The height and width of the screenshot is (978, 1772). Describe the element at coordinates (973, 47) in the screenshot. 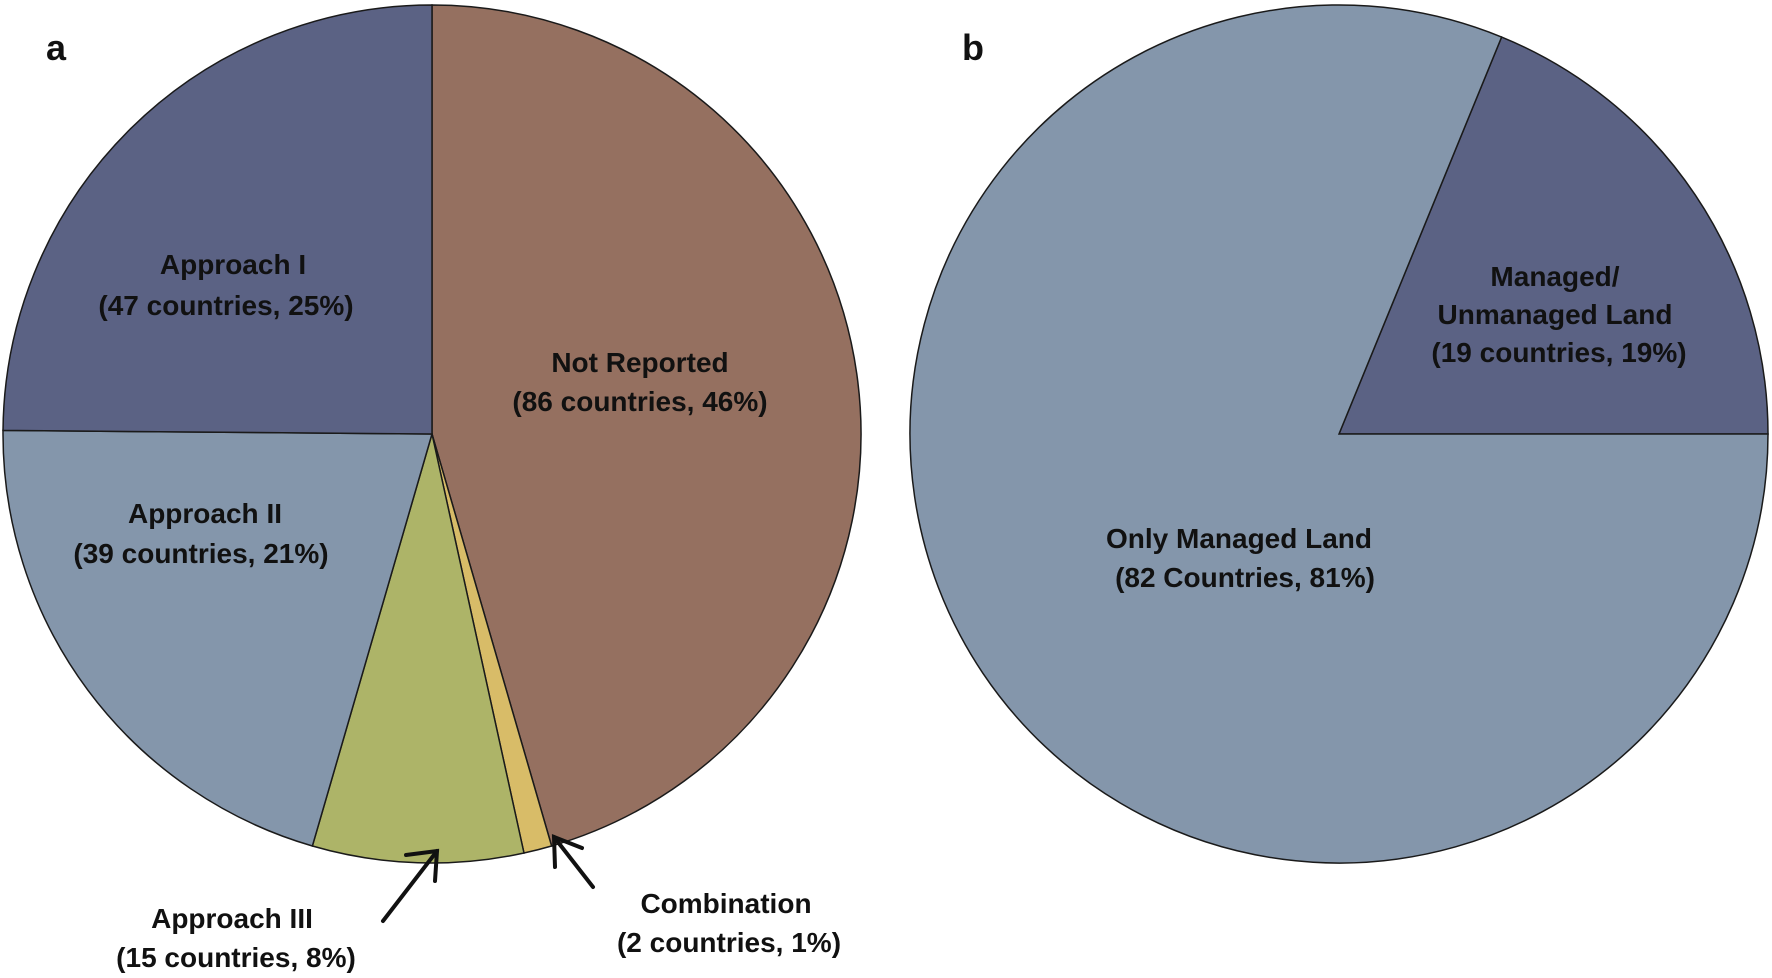

I see `panel-label-b: b` at that location.